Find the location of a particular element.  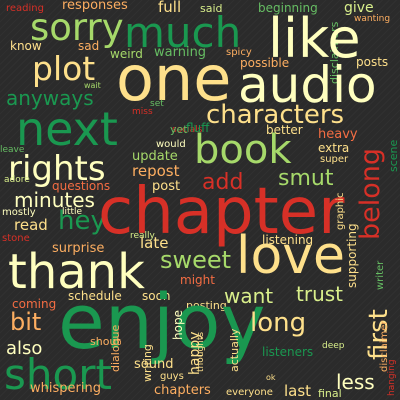

word-full: full is located at coordinates (170, 8).